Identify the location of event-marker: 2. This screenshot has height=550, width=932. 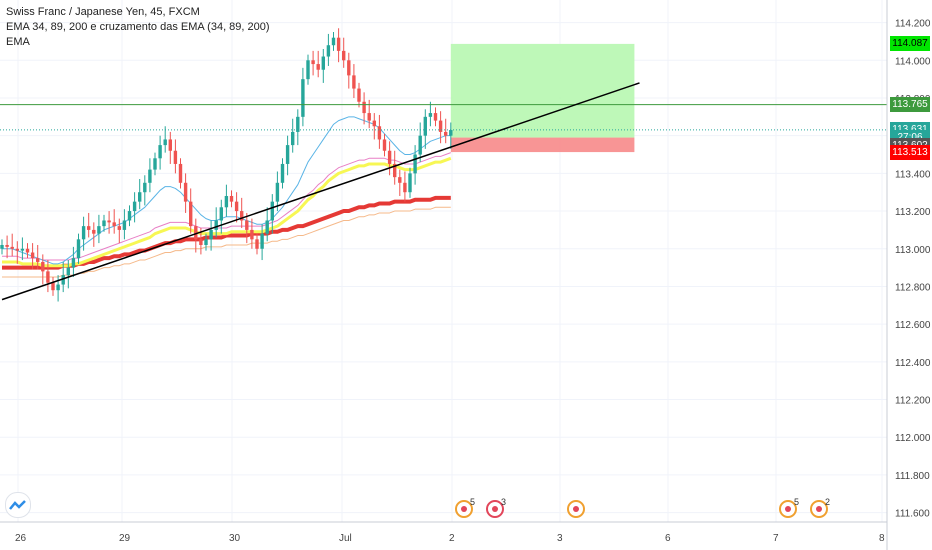
(820, 507).